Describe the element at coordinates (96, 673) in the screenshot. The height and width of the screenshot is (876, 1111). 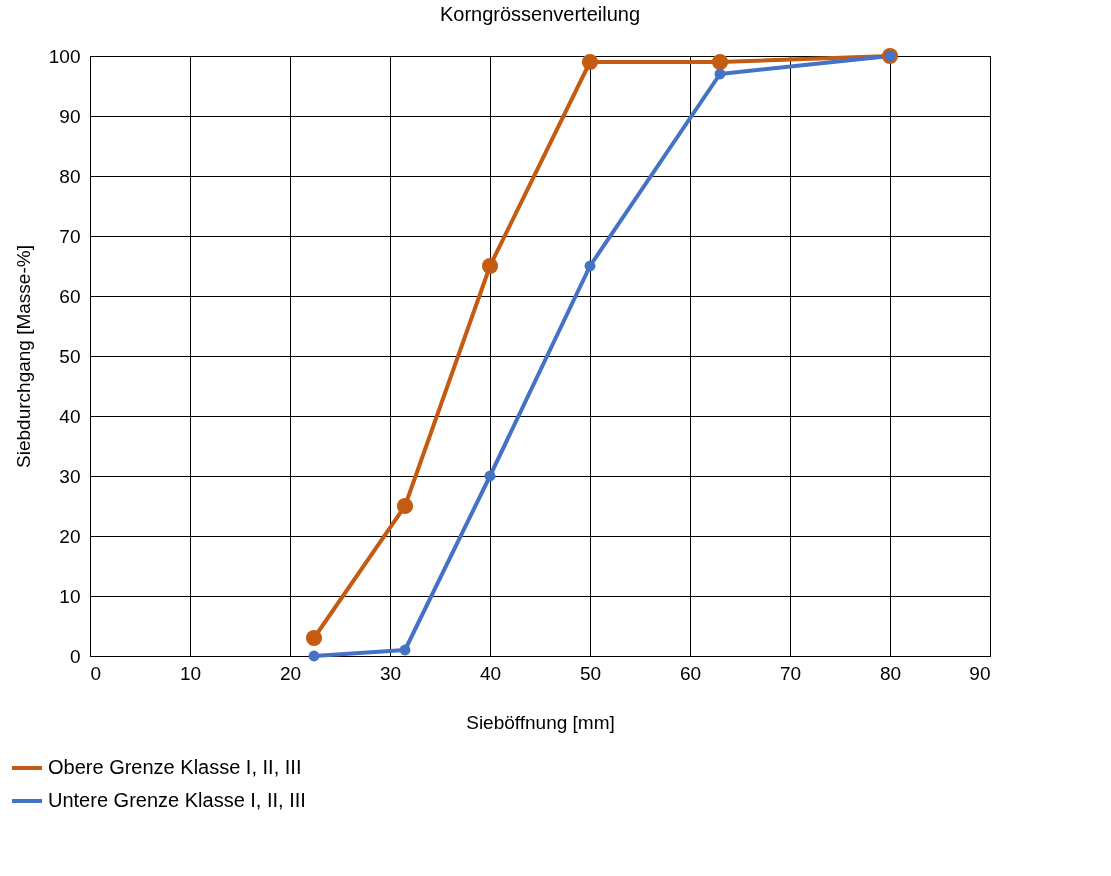
I see `x-tick-label: 0` at that location.